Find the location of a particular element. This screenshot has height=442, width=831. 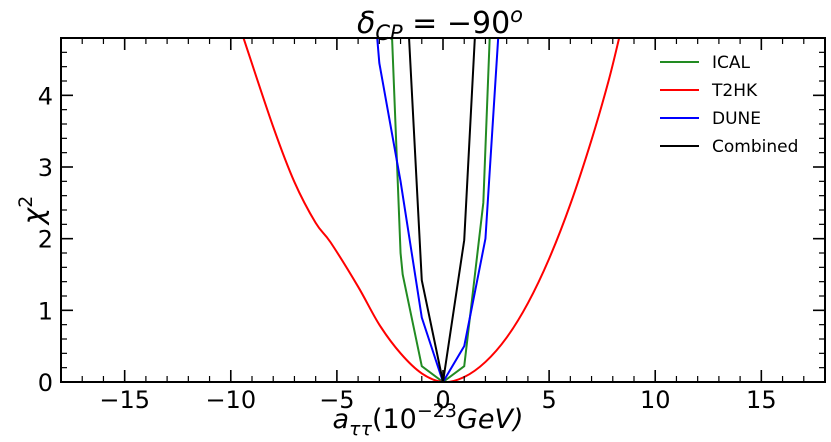

x-tick-label: 0 is located at coordinates (442, 400).